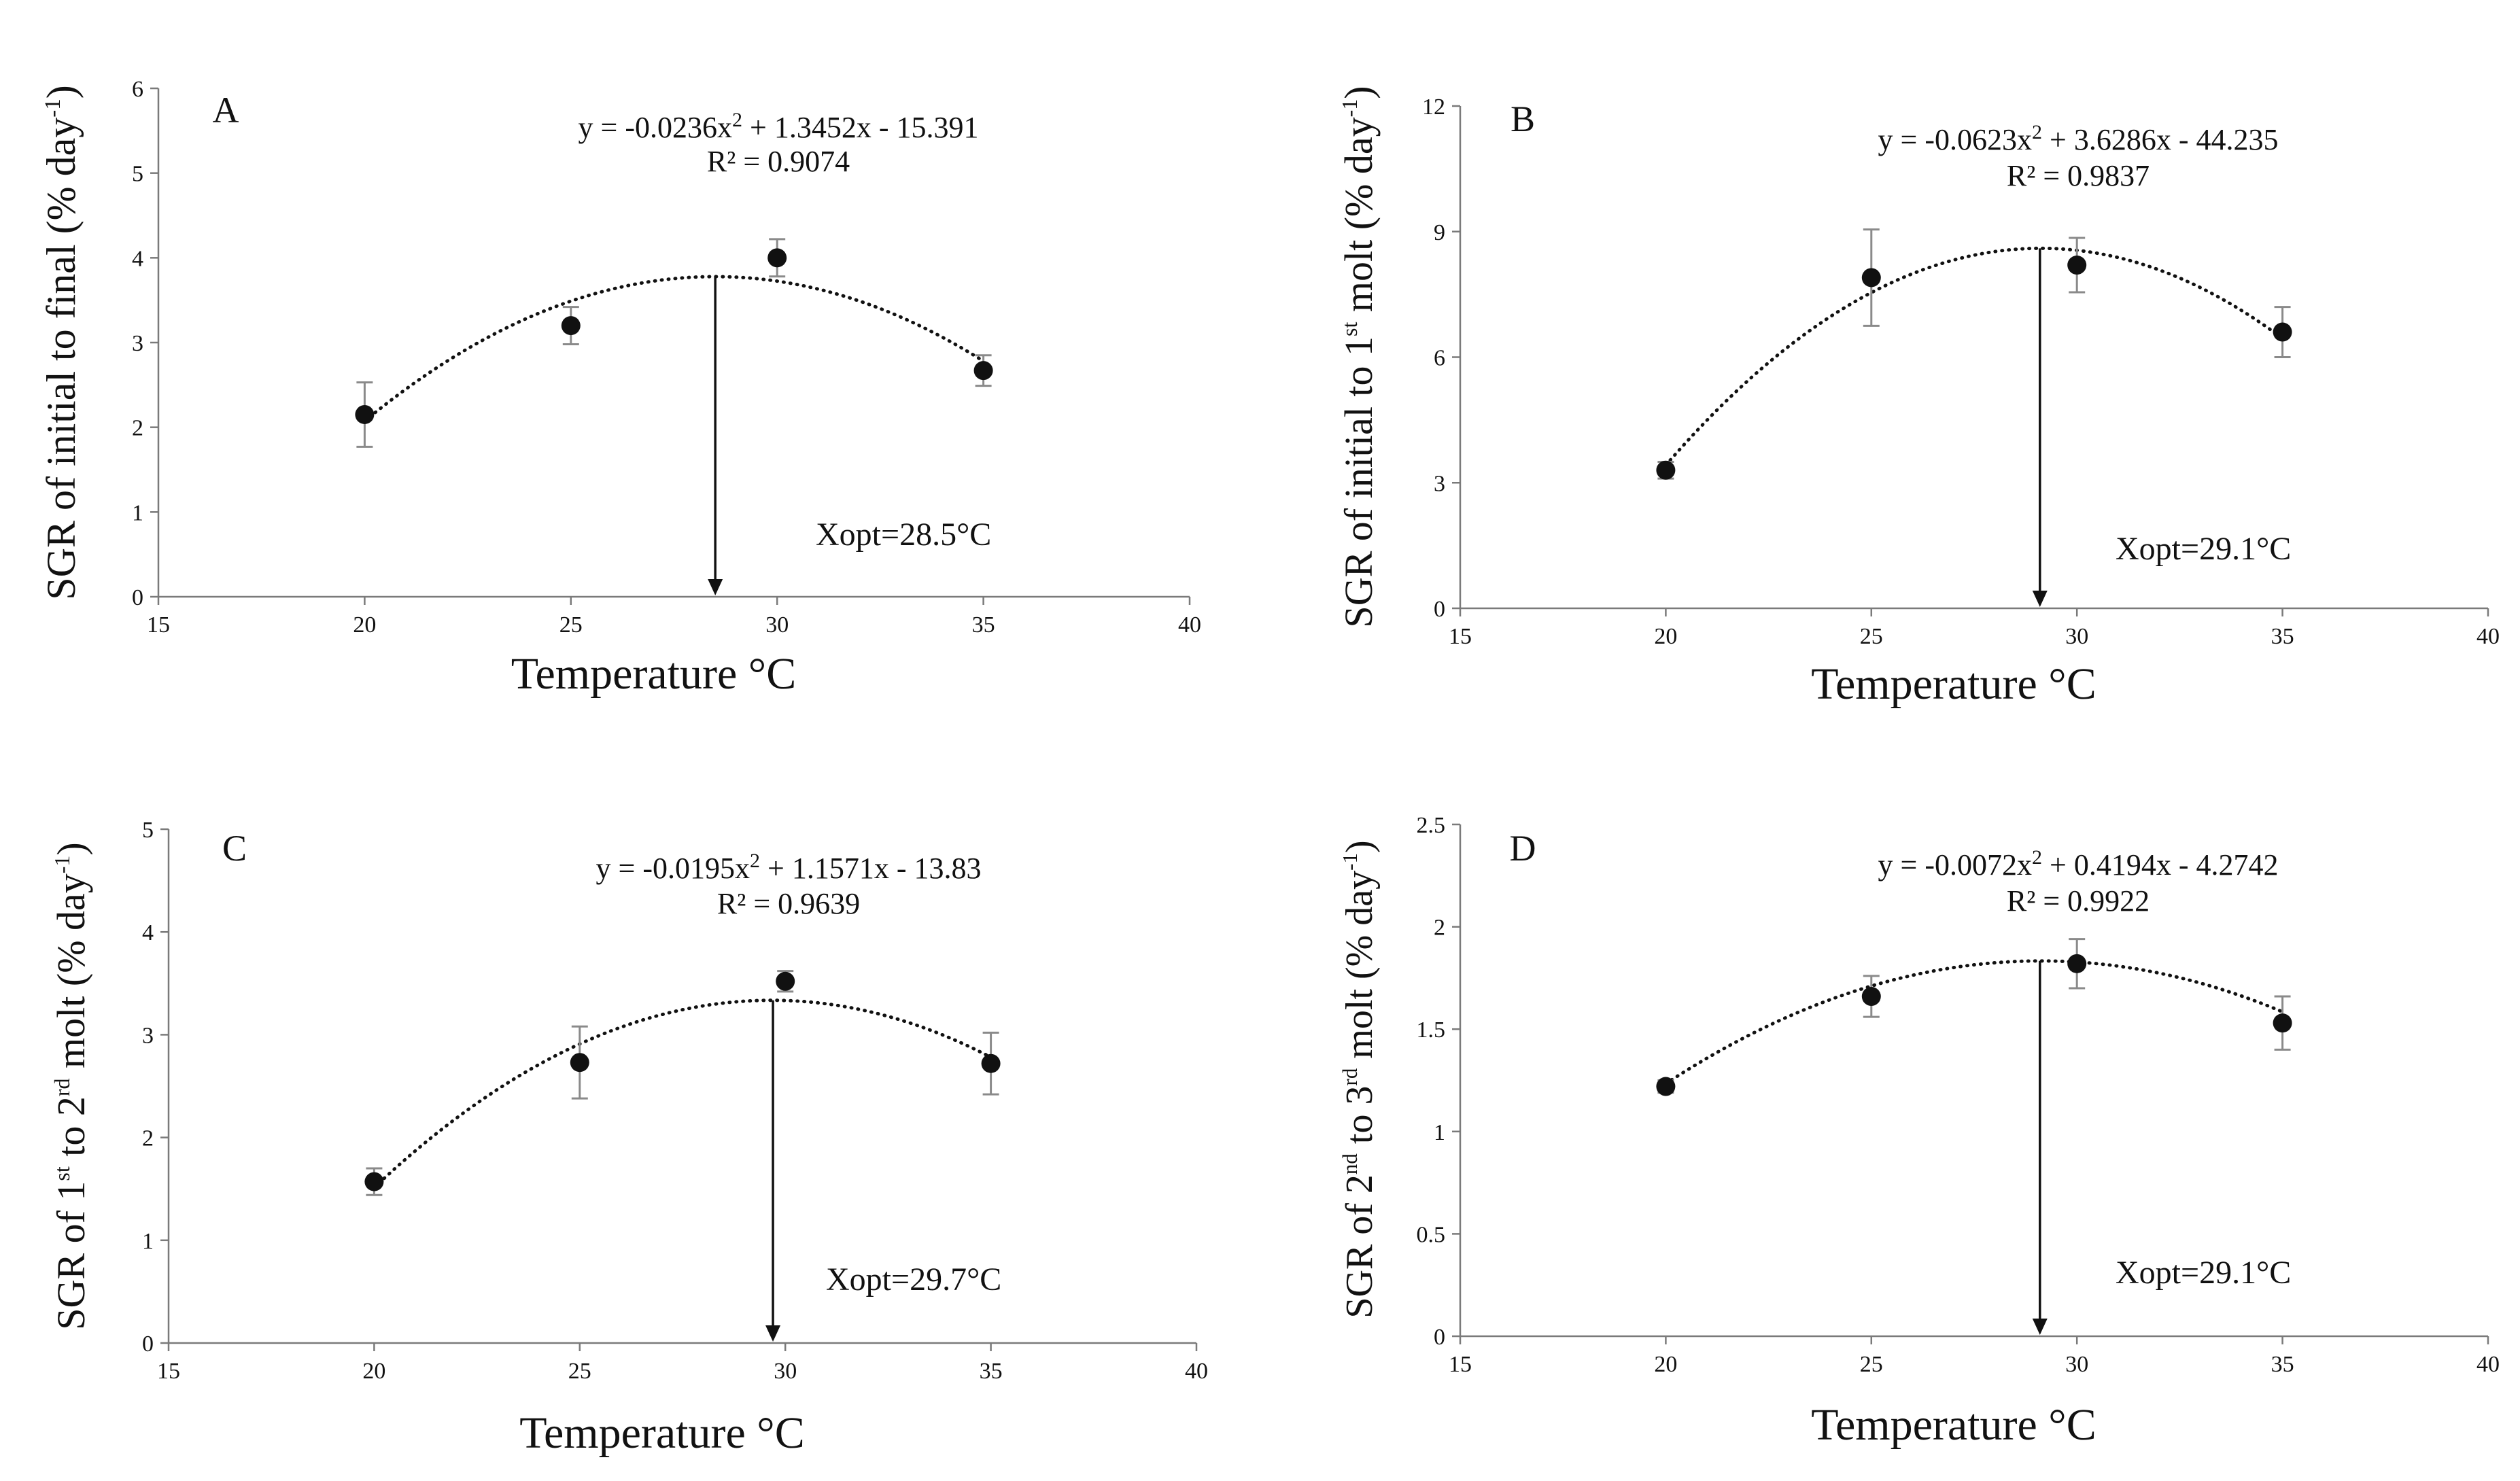 Image resolution: width=2520 pixels, height=1481 pixels. Describe the element at coordinates (1433, 107) in the screenshot. I see `y-tick-label: 12` at that location.